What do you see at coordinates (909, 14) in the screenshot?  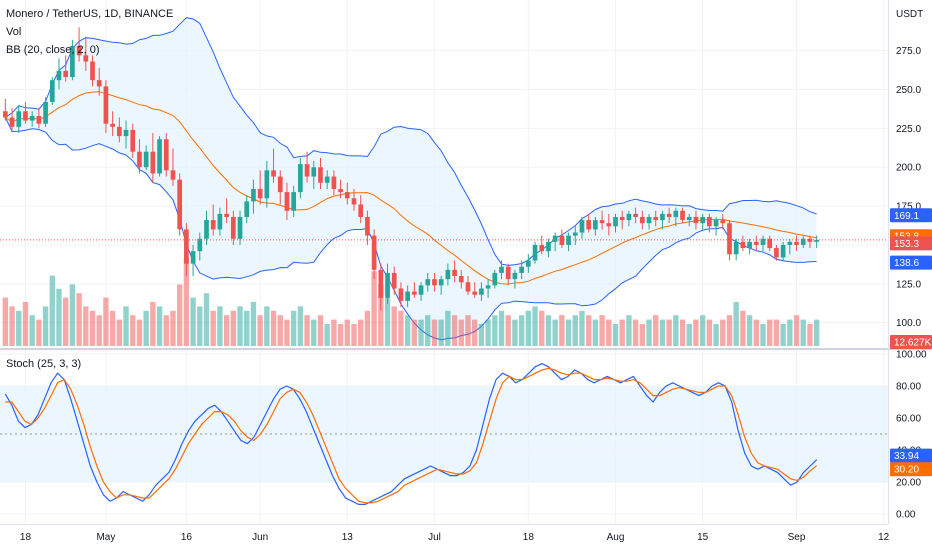 I see `currency-label: USDT` at bounding box center [909, 14].